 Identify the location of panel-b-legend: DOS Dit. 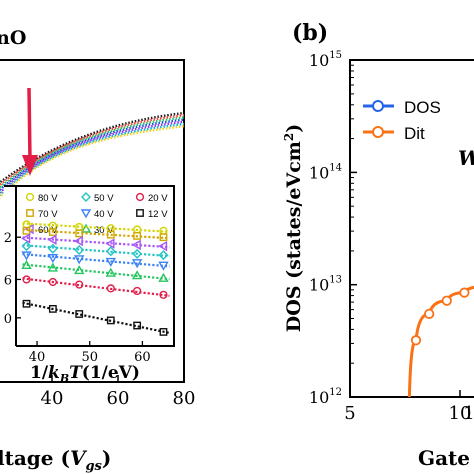
(402, 120).